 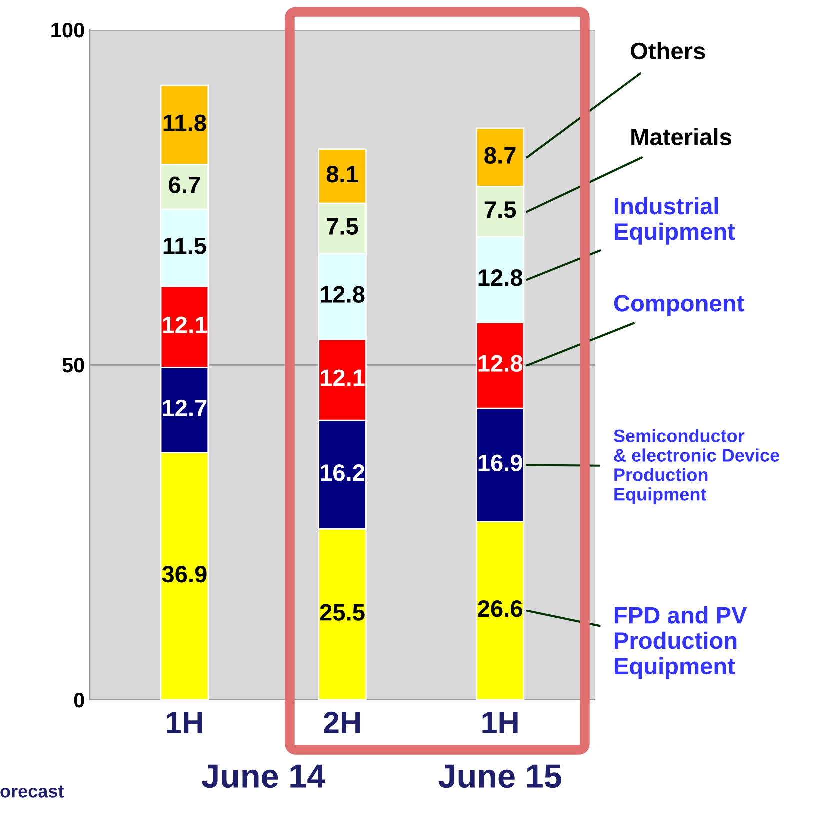 I want to click on y-tick-label: 100, so click(x=68, y=30).